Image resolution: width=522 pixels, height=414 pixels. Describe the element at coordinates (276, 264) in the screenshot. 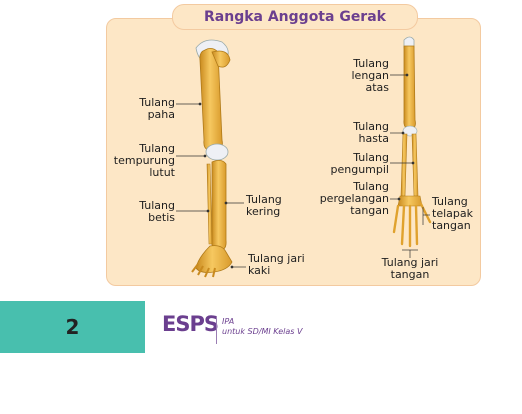

I see `label-tulang-jari-kaki: Tulang jari kaki` at that location.